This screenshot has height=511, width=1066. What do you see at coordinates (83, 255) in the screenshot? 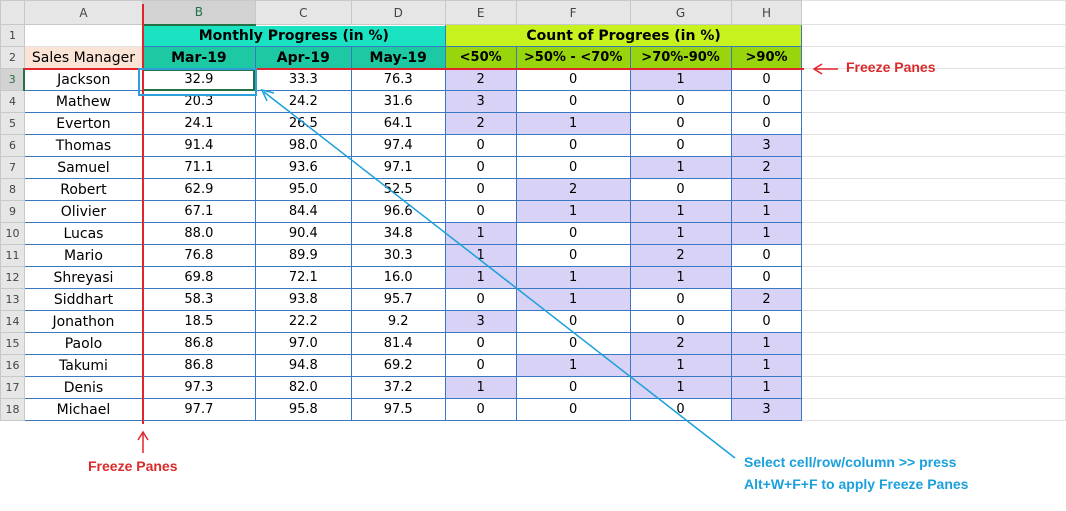
I see `manager-name-cell: Mario` at bounding box center [83, 255].